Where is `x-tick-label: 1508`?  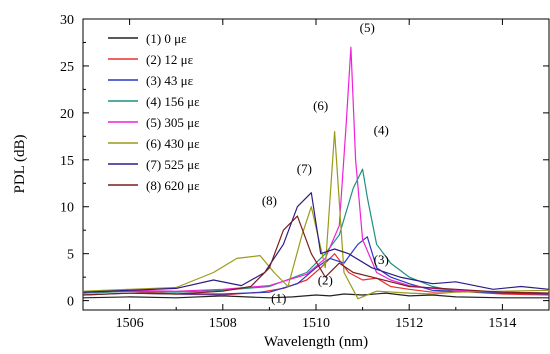
x-tick-label: 1508 is located at coordinates (223, 323).